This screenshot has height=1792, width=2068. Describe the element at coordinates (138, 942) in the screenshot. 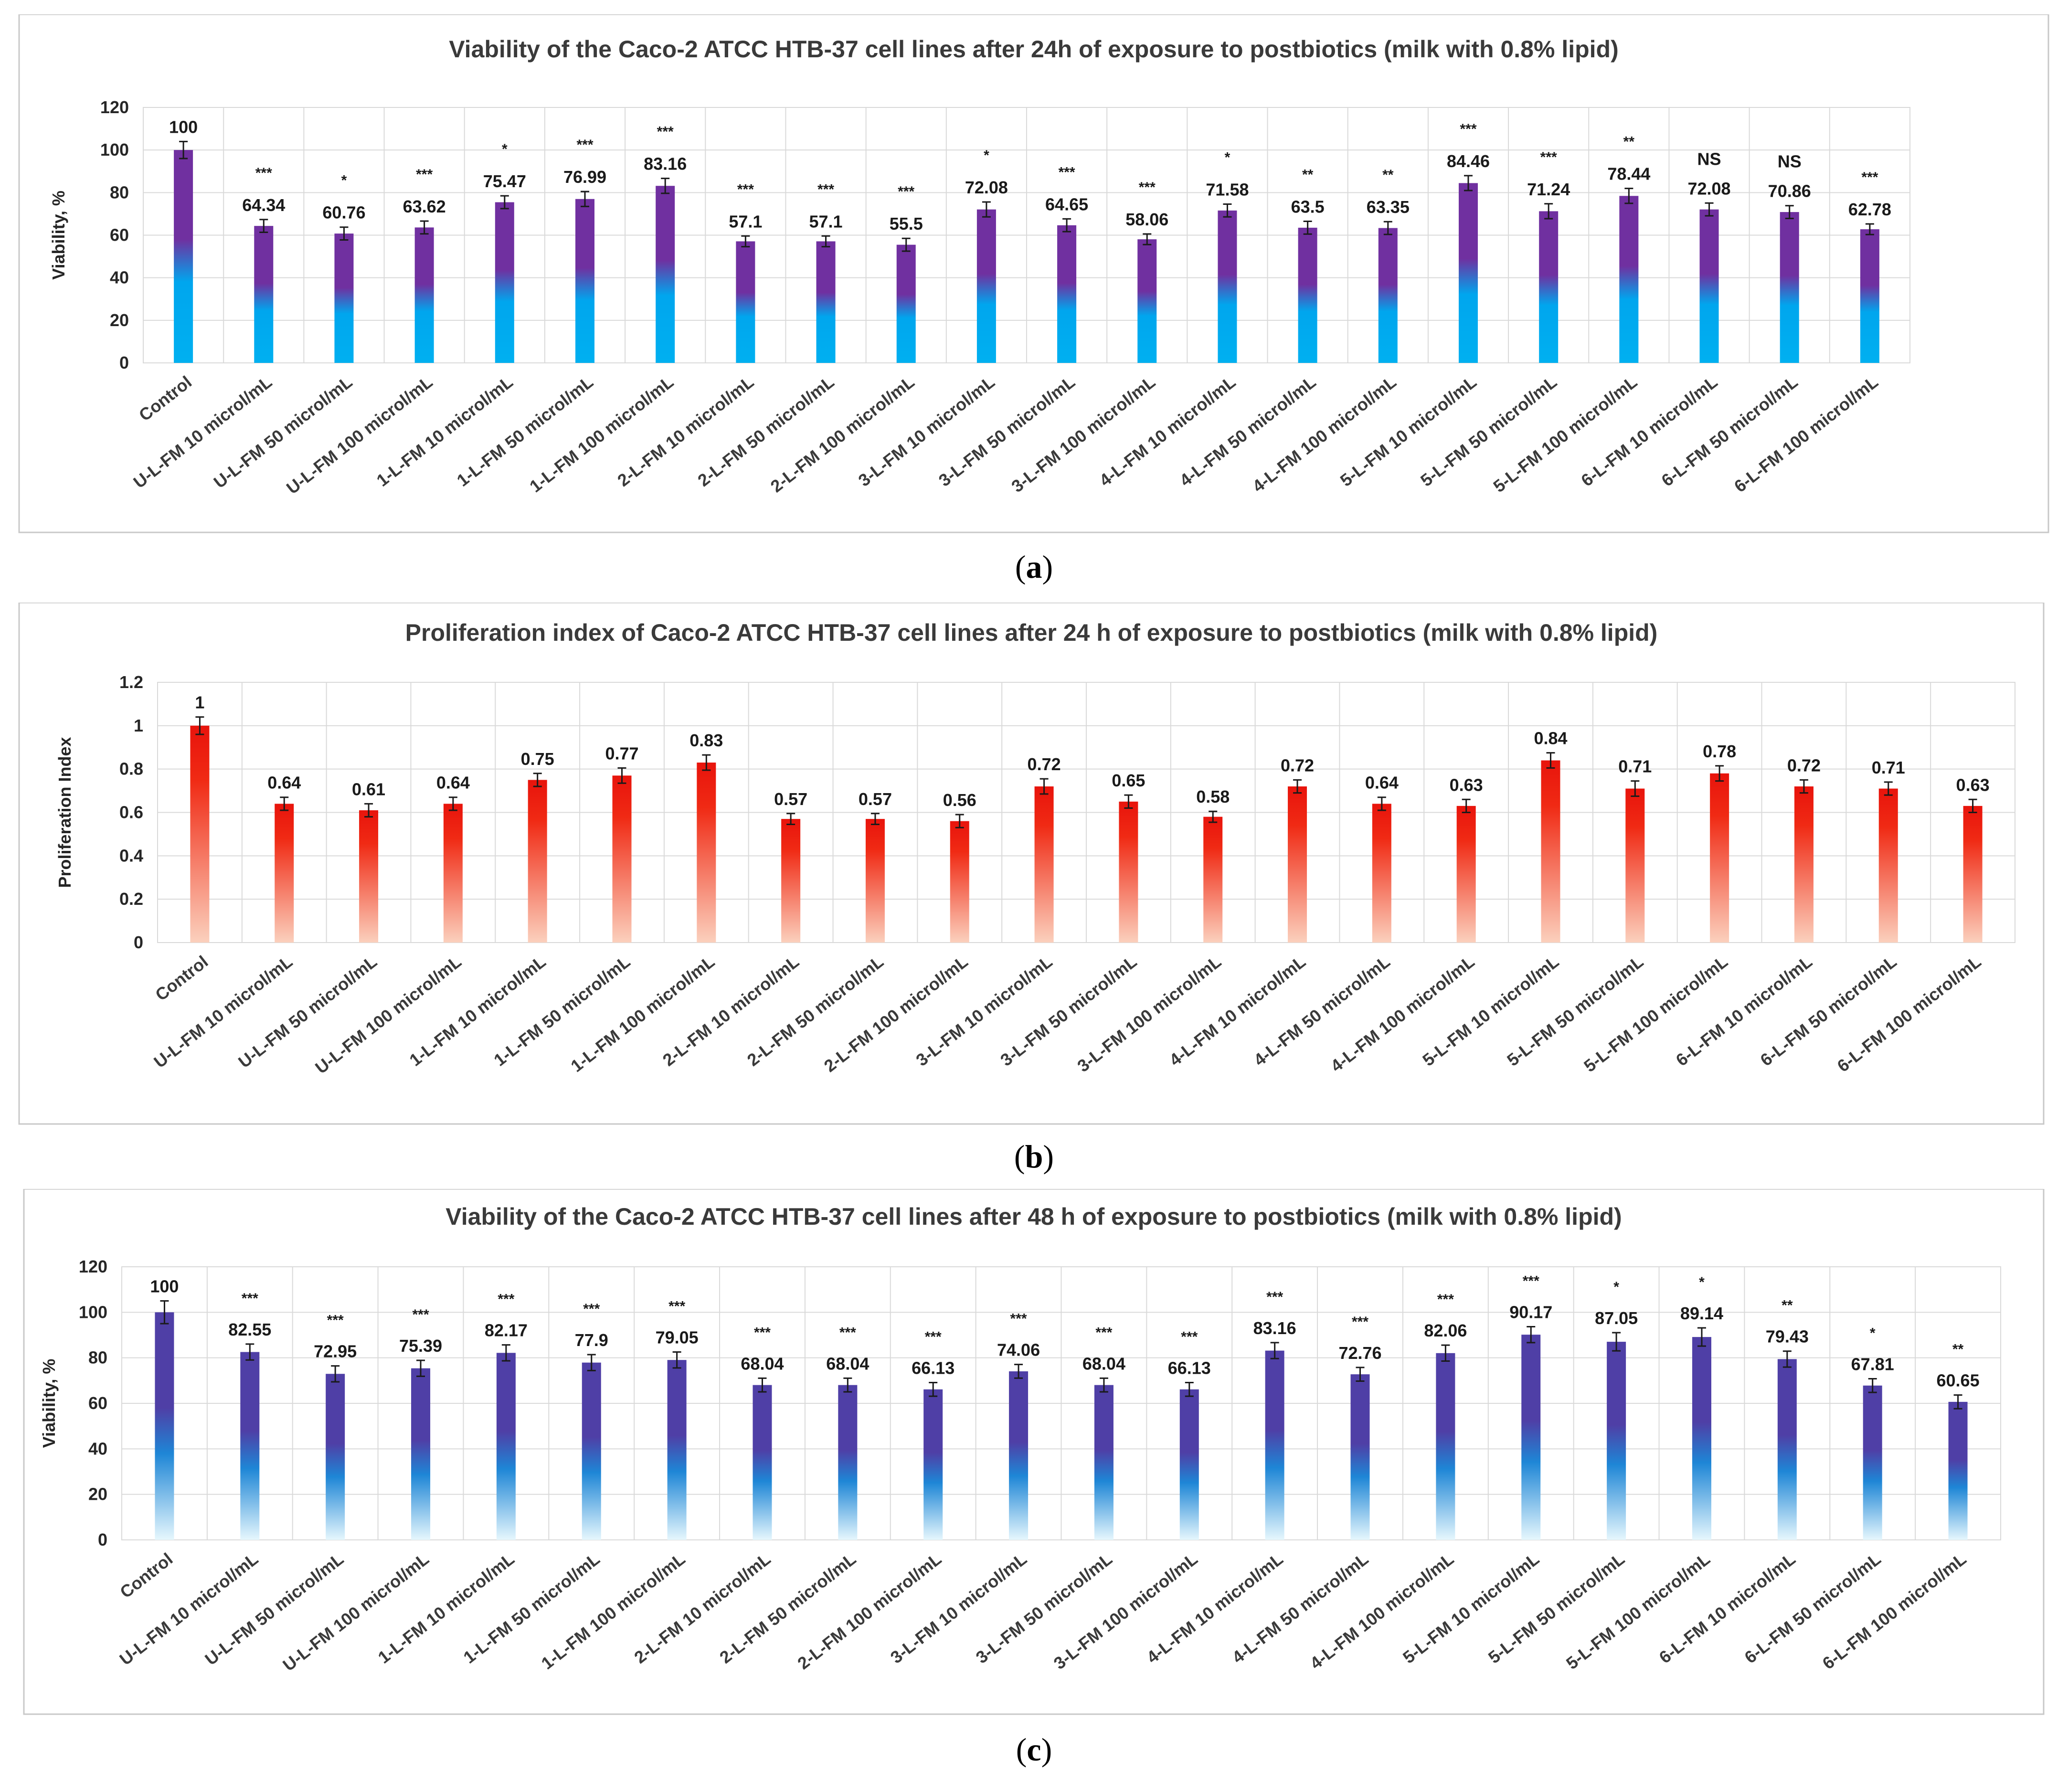

I see `y-tick-label: 0` at that location.